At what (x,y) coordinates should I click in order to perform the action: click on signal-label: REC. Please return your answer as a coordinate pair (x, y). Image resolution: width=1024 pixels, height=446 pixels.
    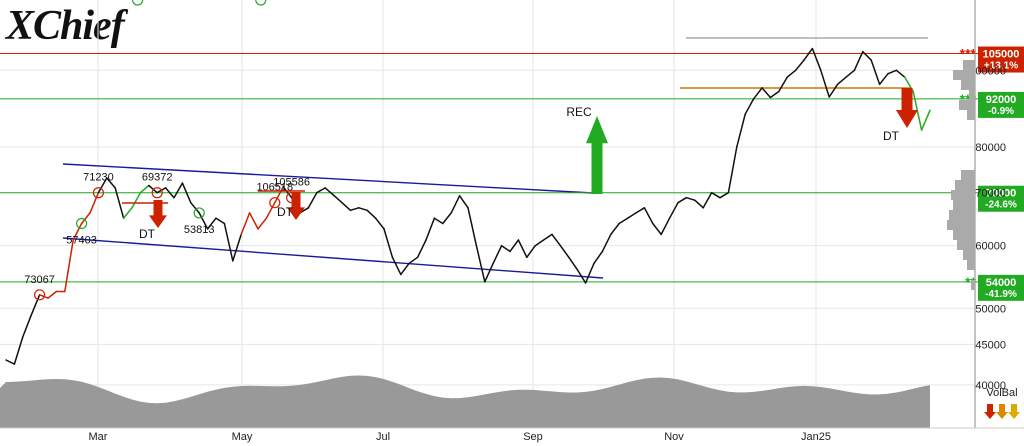
    Looking at the image, I should click on (579, 112).